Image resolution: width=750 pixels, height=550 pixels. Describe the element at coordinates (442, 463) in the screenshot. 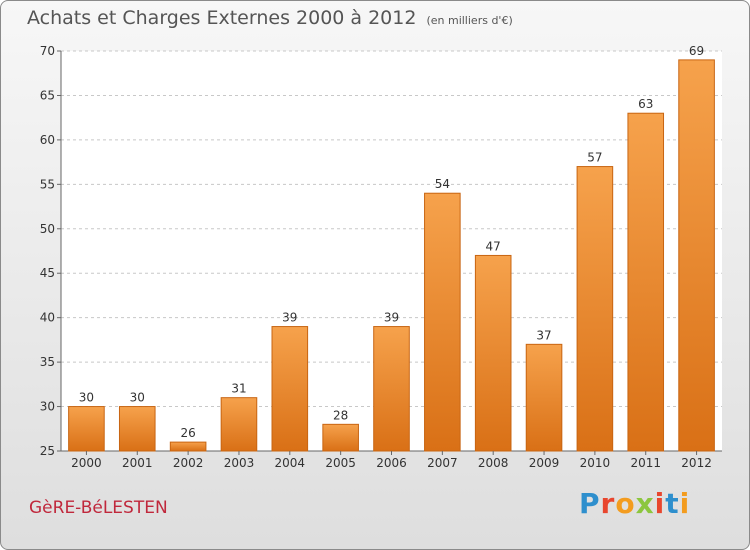

I see `x-tick-label: 2007` at that location.